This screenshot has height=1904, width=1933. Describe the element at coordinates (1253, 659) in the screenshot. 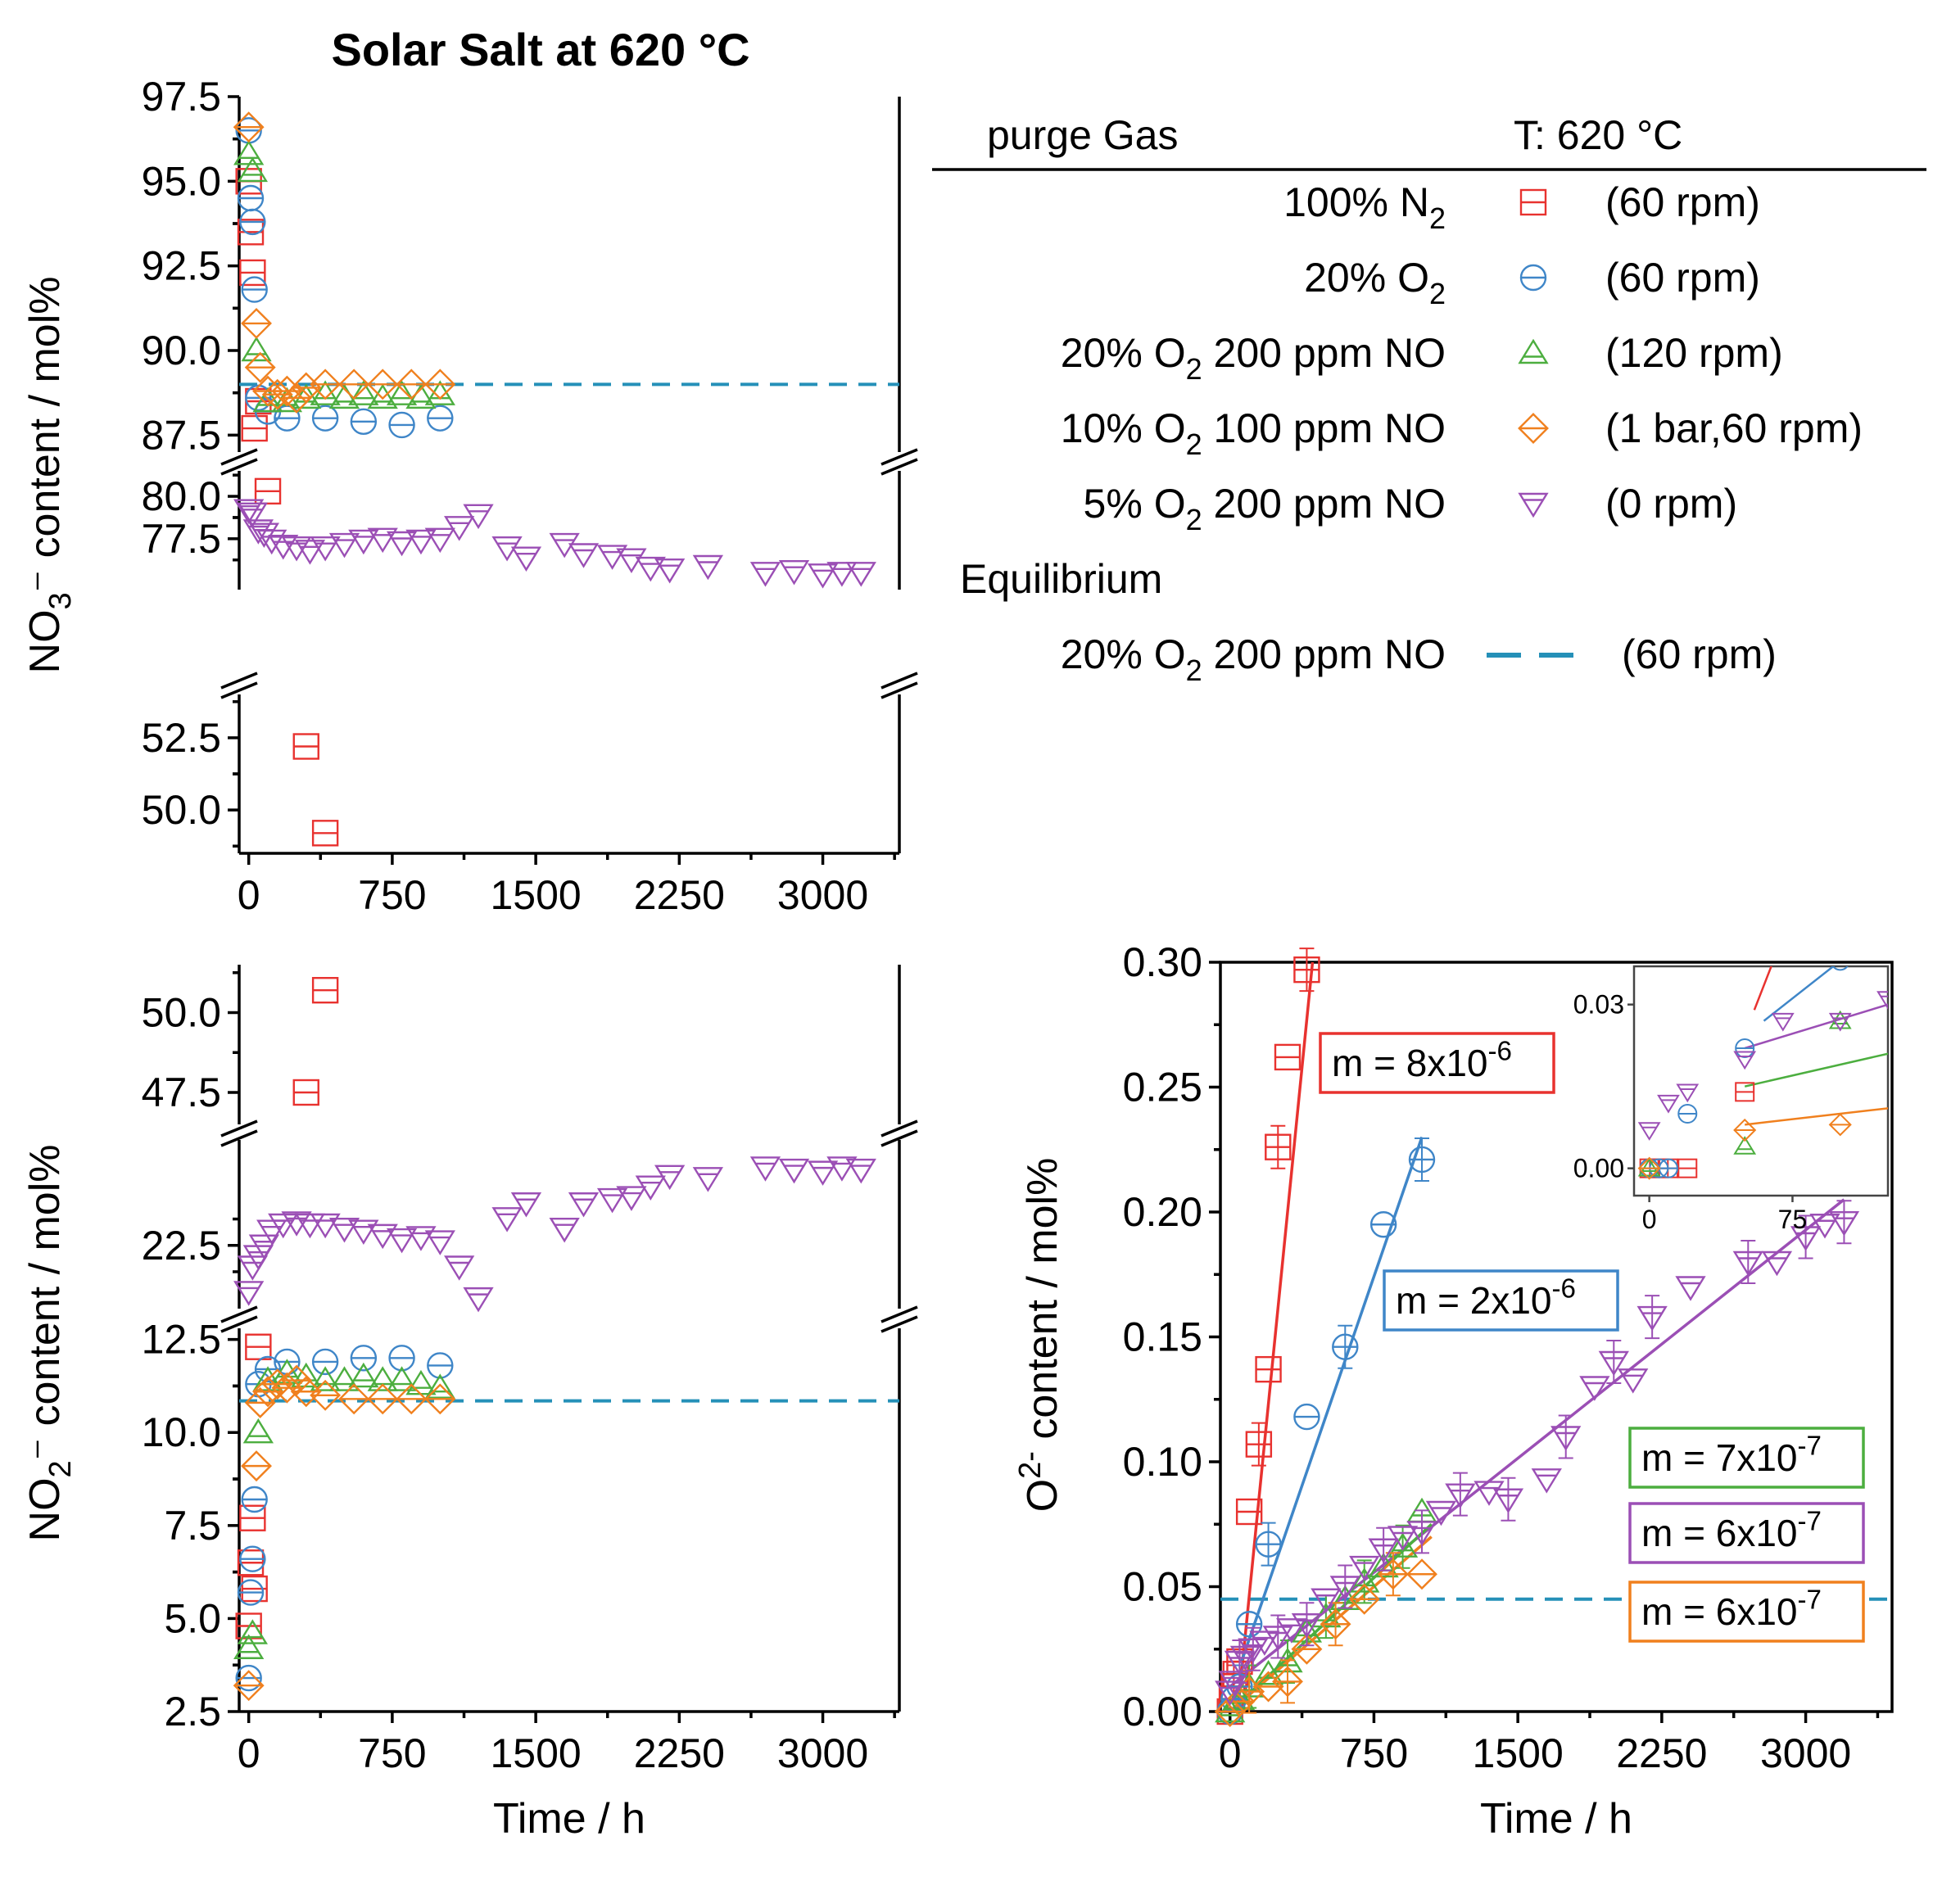

I see `legend-equilibrium-gas: 20% O2 200 ppm NO` at that location.